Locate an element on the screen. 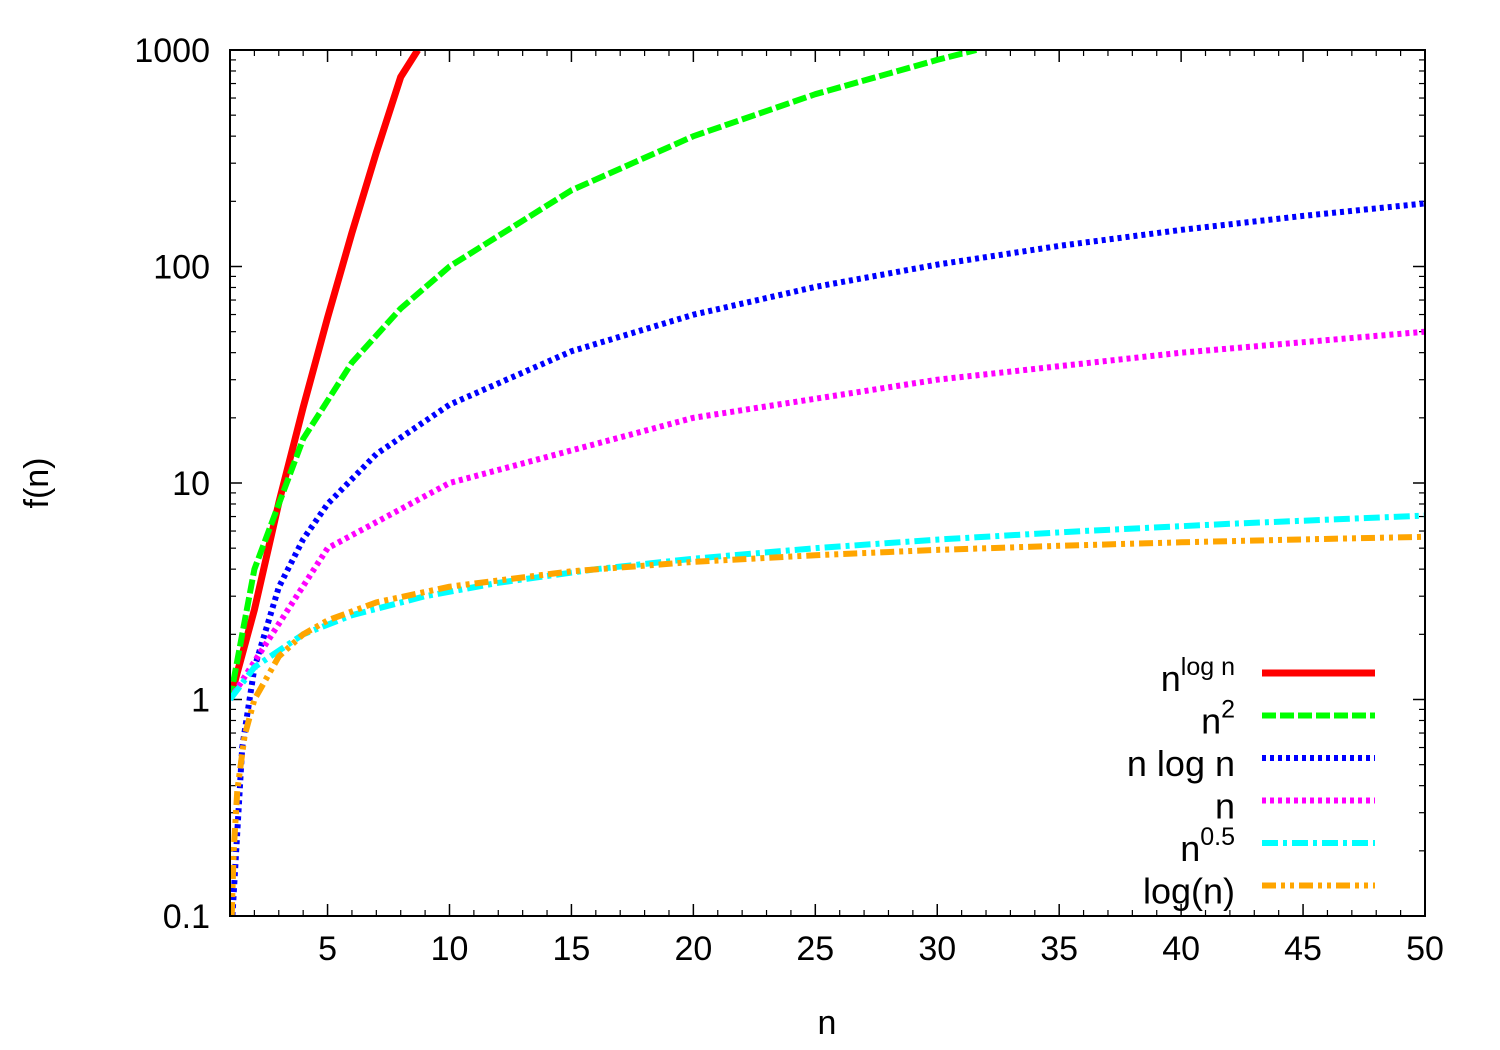  y-tick-label: 100 is located at coordinates (181, 268).